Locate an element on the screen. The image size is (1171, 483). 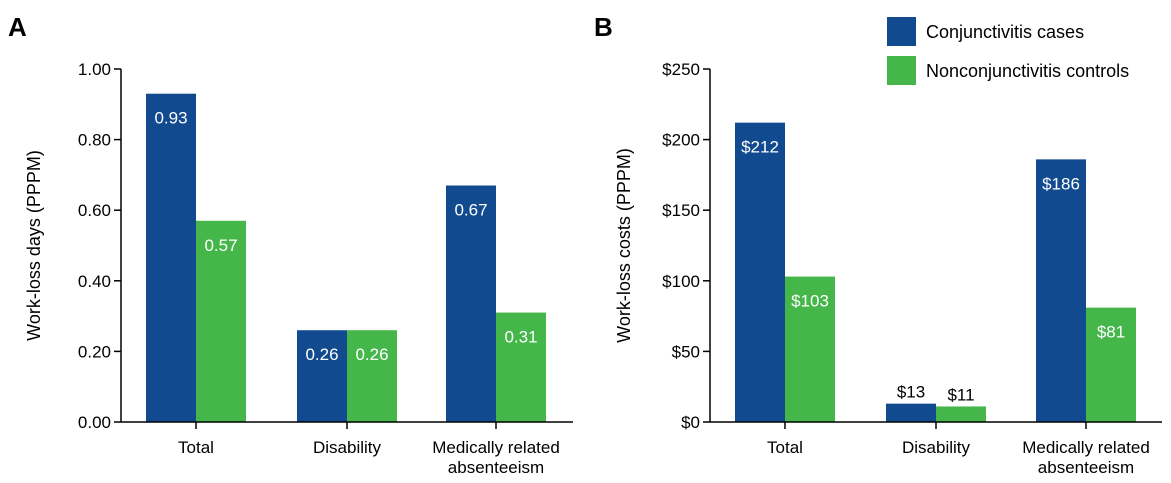
panel-a-category-label: Disability is located at coordinates (347, 447).